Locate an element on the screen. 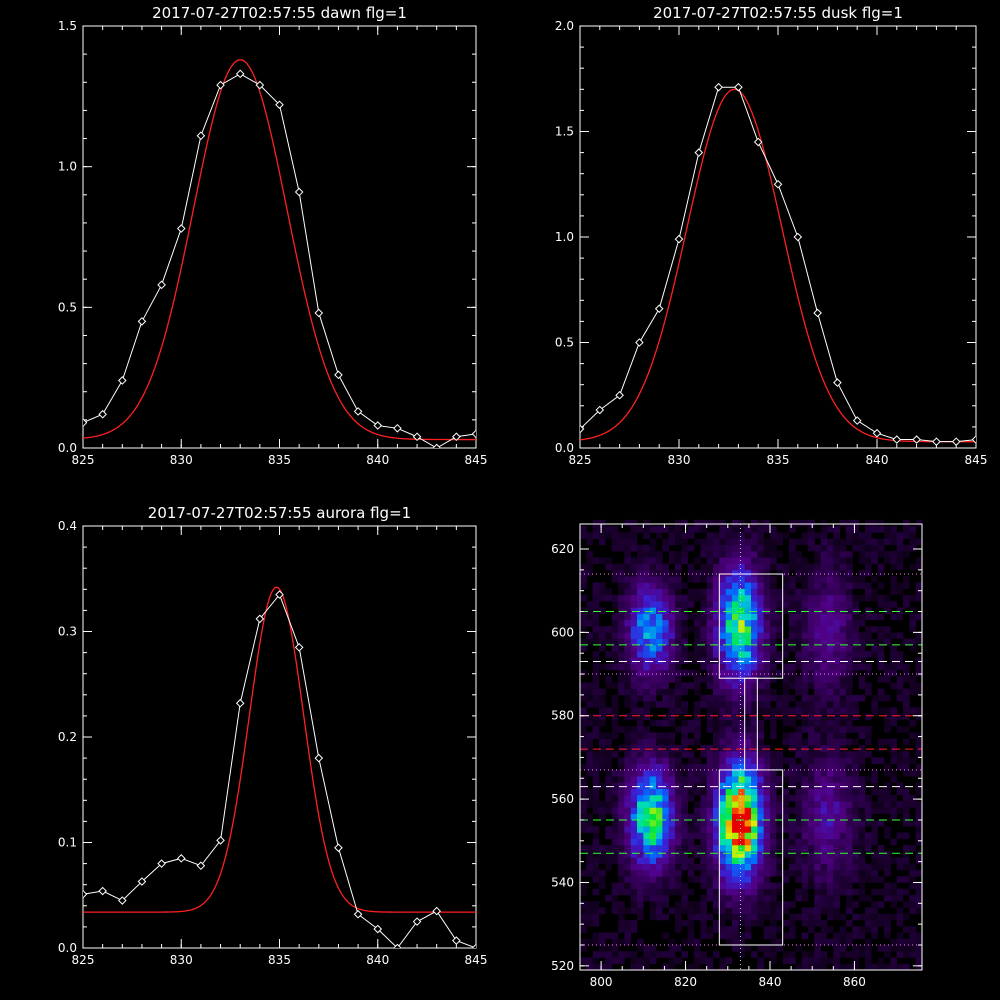 The image size is (1000, 1000). y-tick-label: 1.5 is located at coordinates (564, 132).